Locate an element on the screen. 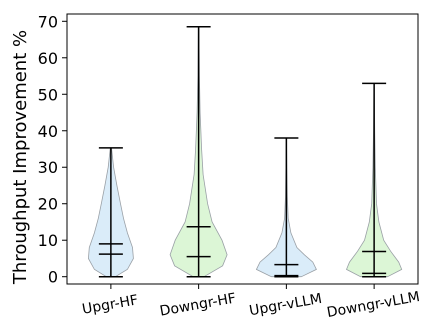  x-tick-label: Downgr-HF is located at coordinates (198, 304).